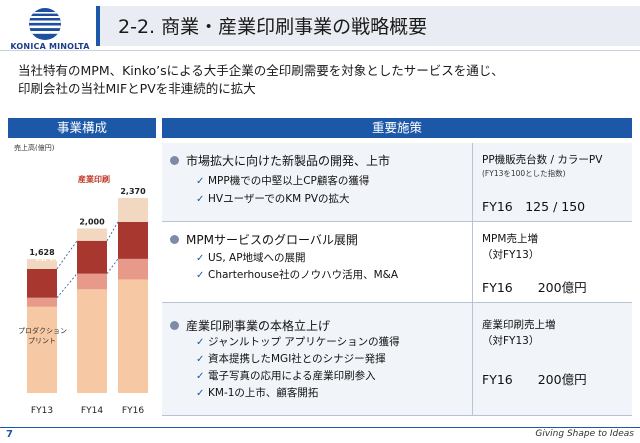 The image size is (640, 443). I want to click on measure-3-sub-3: ✓ 電子写真の応用による産業印刷参入, so click(286, 376).